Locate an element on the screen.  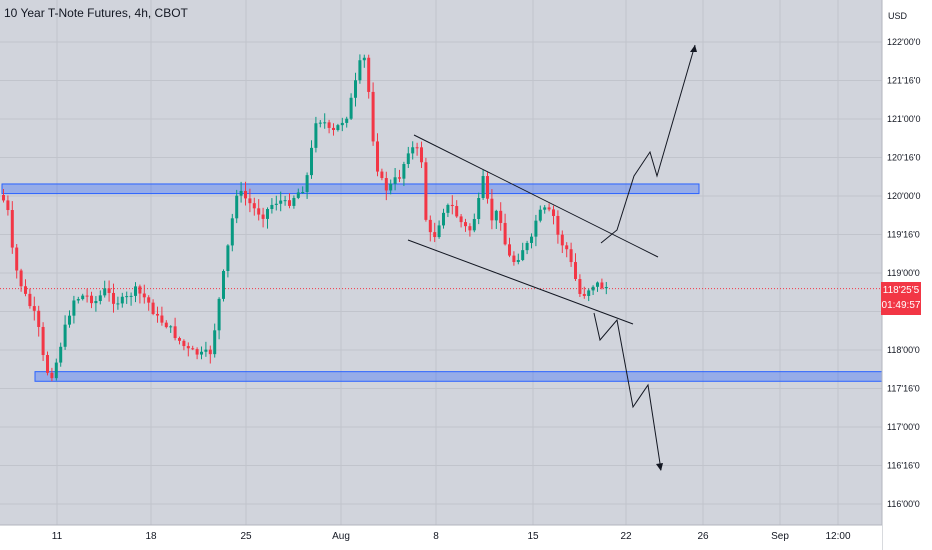
chart-title: 10 Year T-Note Futures, 4h, CBOT is located at coordinates (96, 13).